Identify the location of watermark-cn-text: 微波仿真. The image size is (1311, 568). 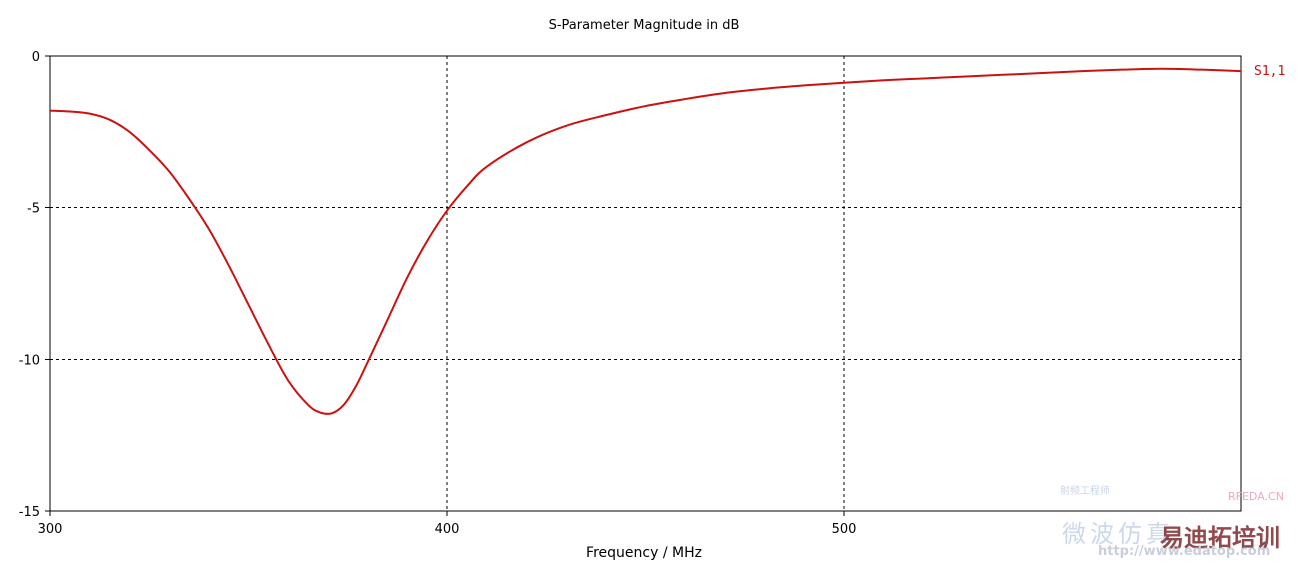
(1118, 534).